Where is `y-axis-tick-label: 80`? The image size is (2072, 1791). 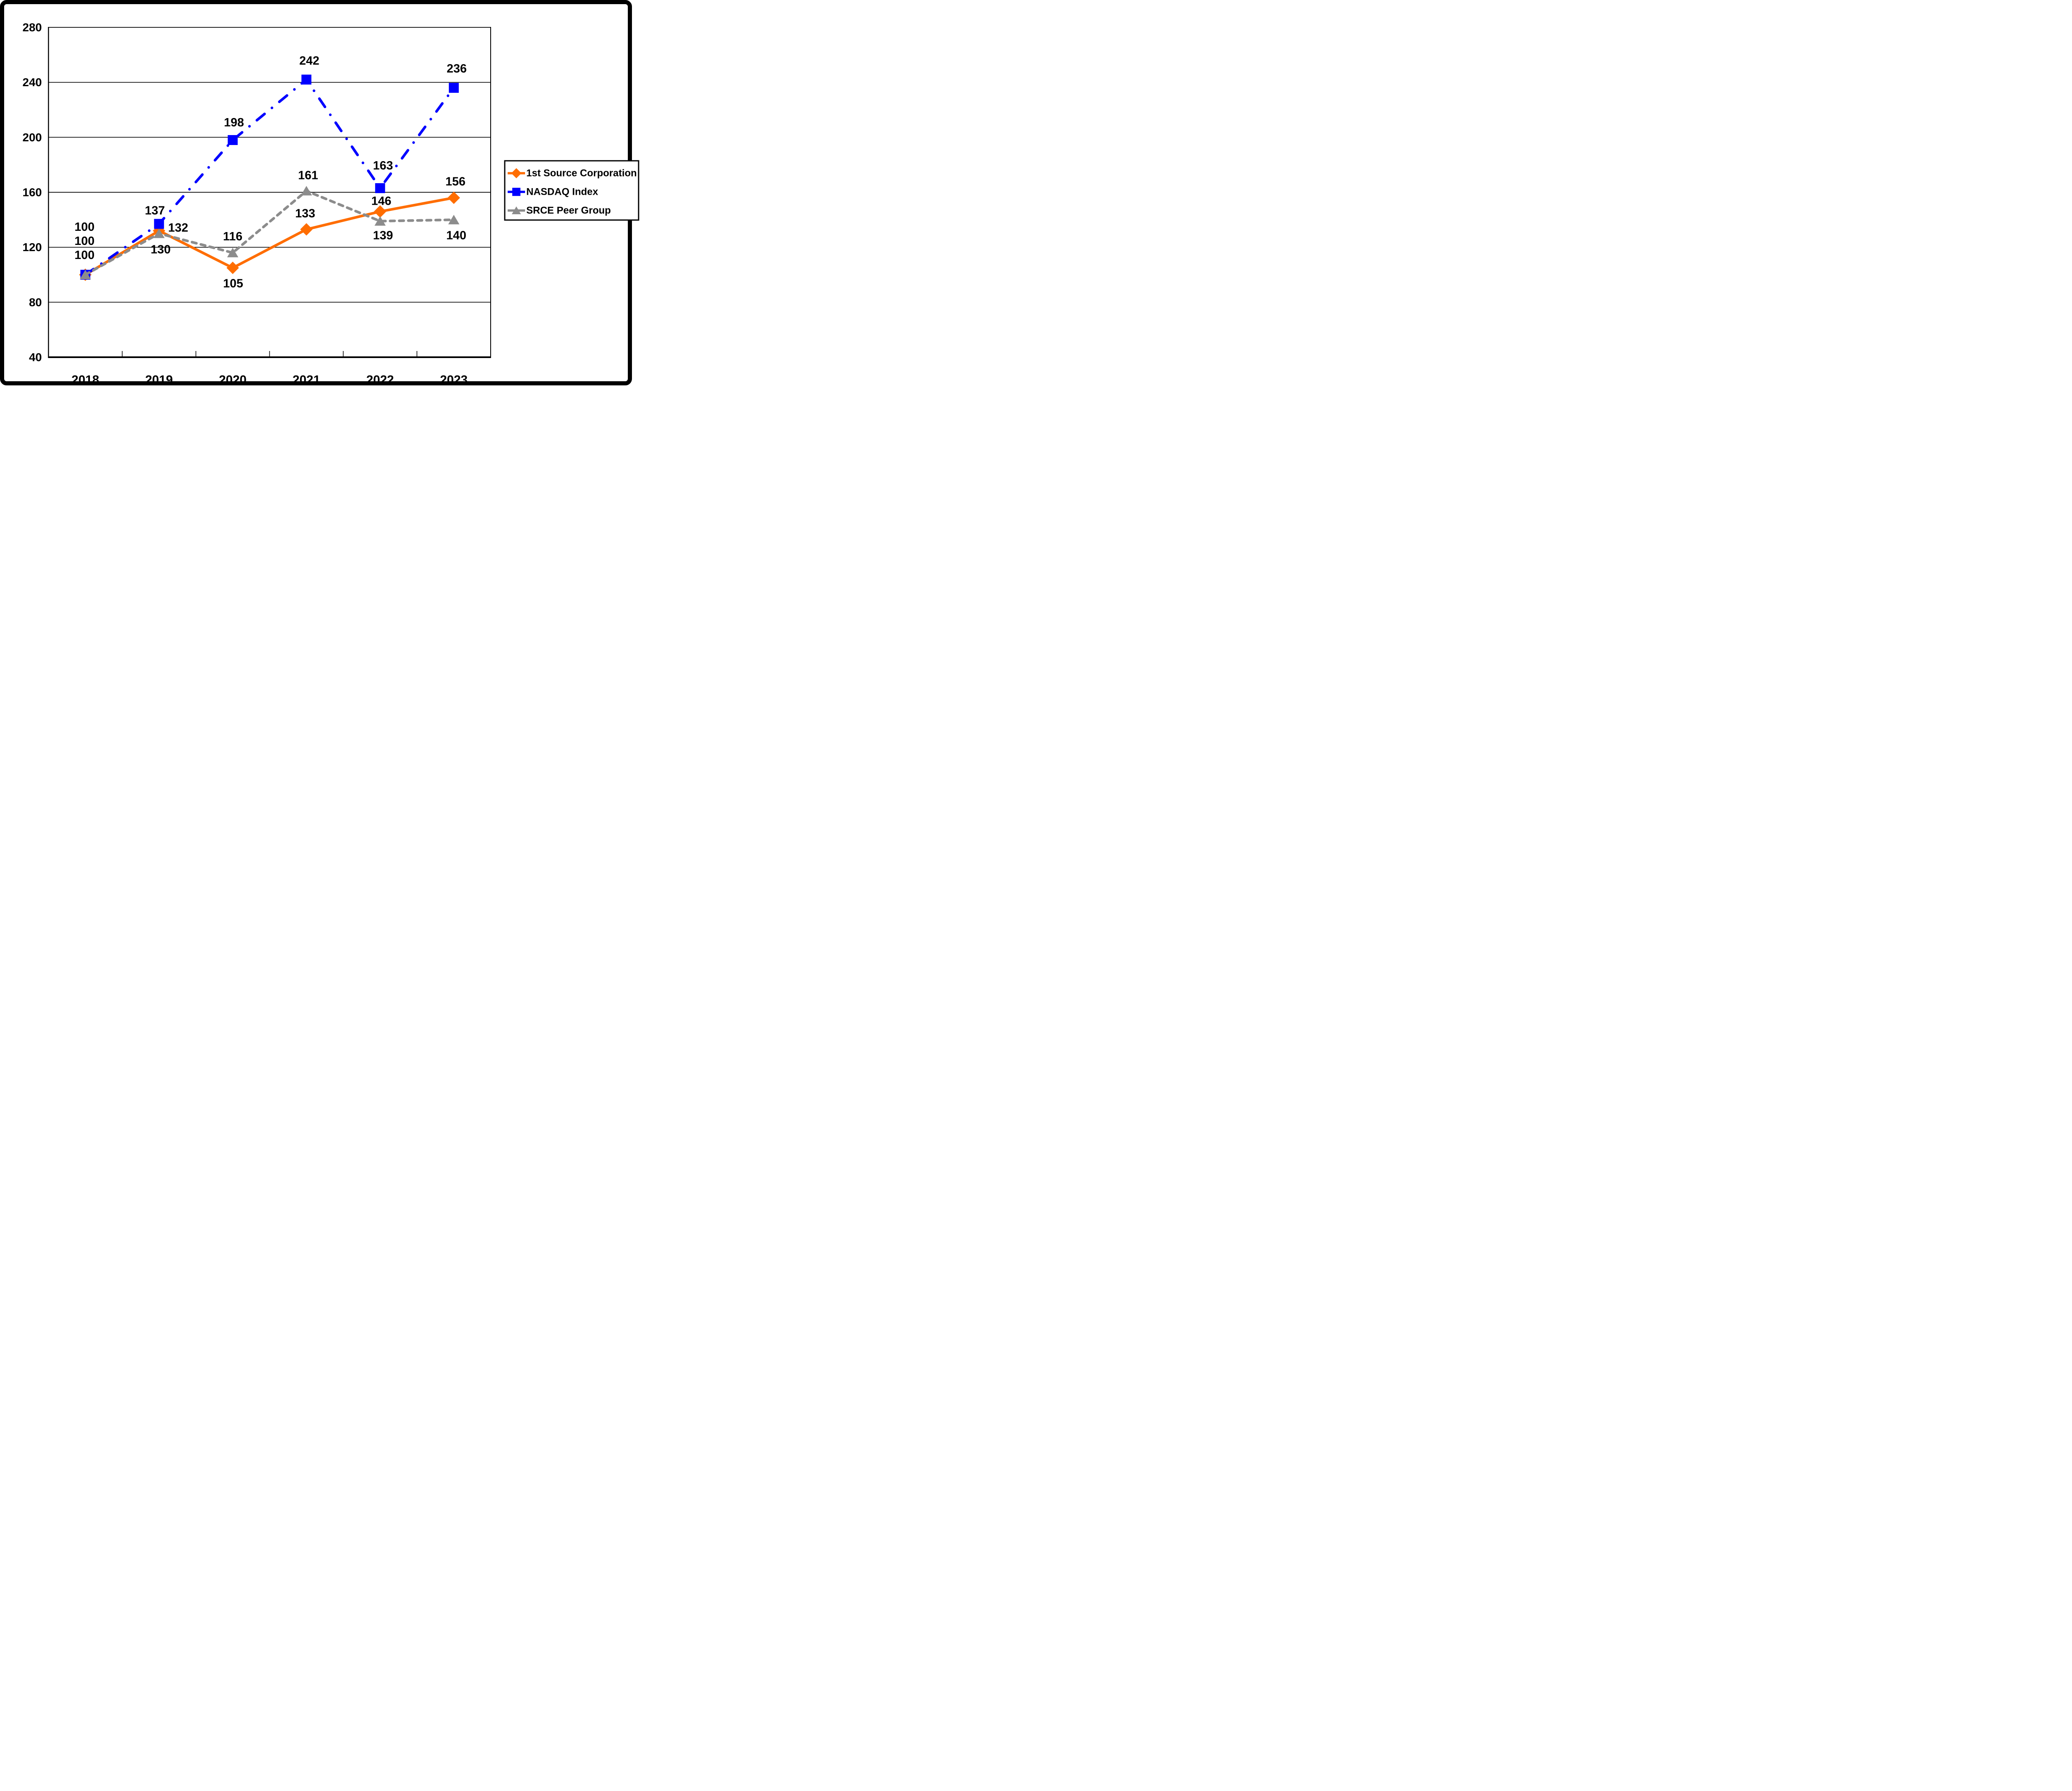 y-axis-tick-label: 80 is located at coordinates (35, 302).